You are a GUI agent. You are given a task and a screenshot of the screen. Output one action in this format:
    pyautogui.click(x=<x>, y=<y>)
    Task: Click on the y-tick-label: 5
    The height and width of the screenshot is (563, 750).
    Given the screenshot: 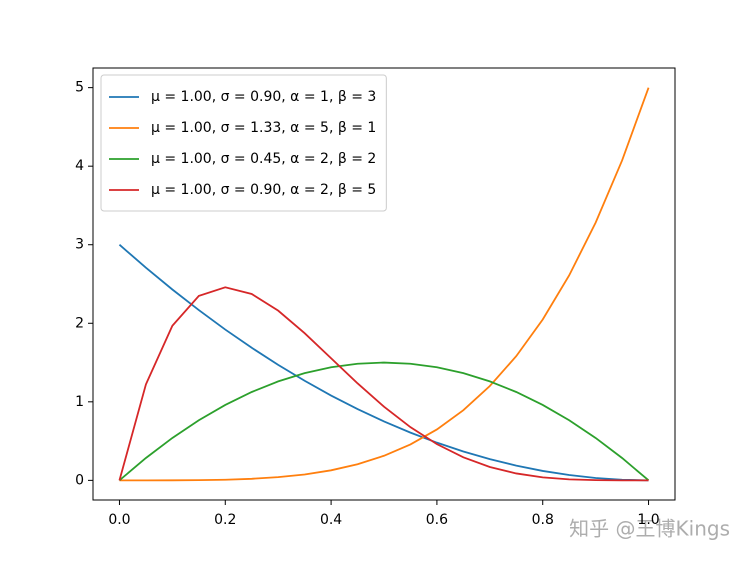 What is the action you would take?
    pyautogui.click(x=79, y=88)
    